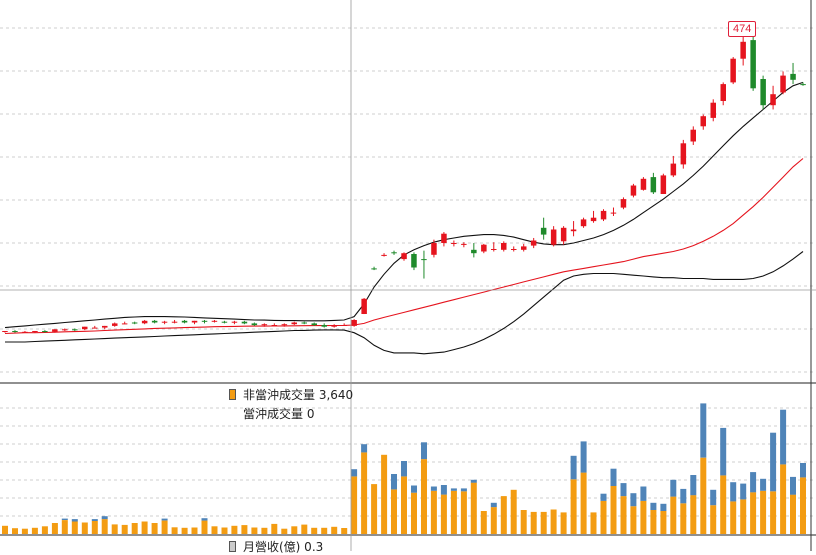  Describe the element at coordinates (232, 546) in the screenshot. I see `legend-swatch-gray` at that location.